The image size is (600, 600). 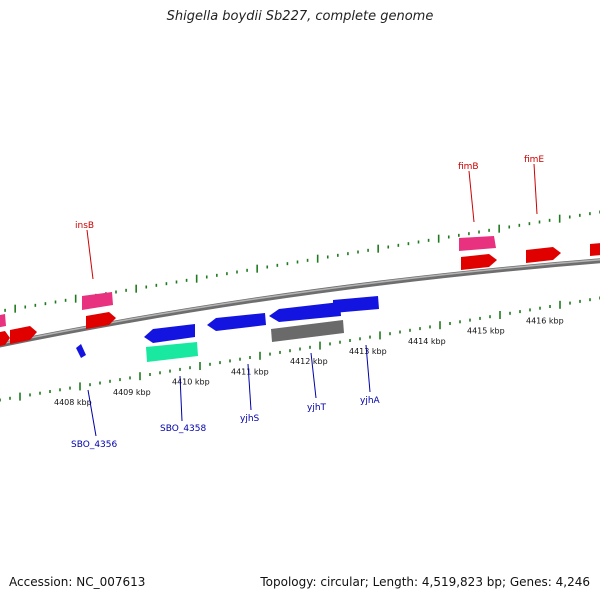 I want to click on tick-label: 4411 kbp, so click(x=250, y=371).